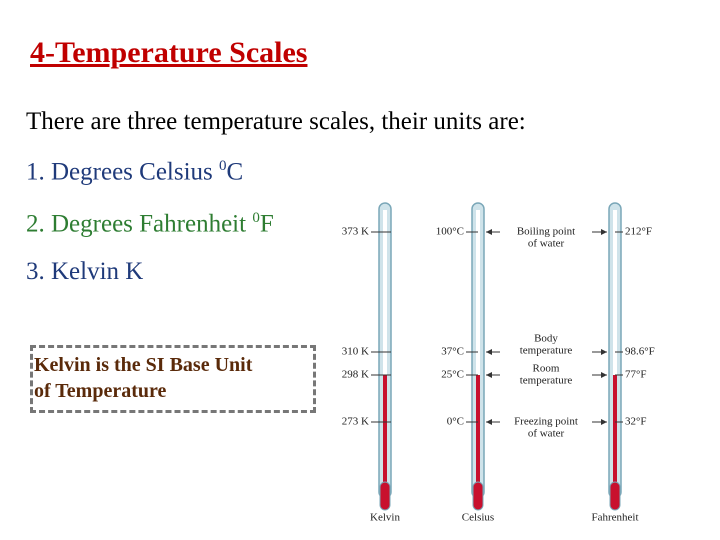 This screenshot has width=720, height=540. Describe the element at coordinates (139, 224) in the screenshot. I see `item-text: 2. Degrees Fahrenheit` at that location.